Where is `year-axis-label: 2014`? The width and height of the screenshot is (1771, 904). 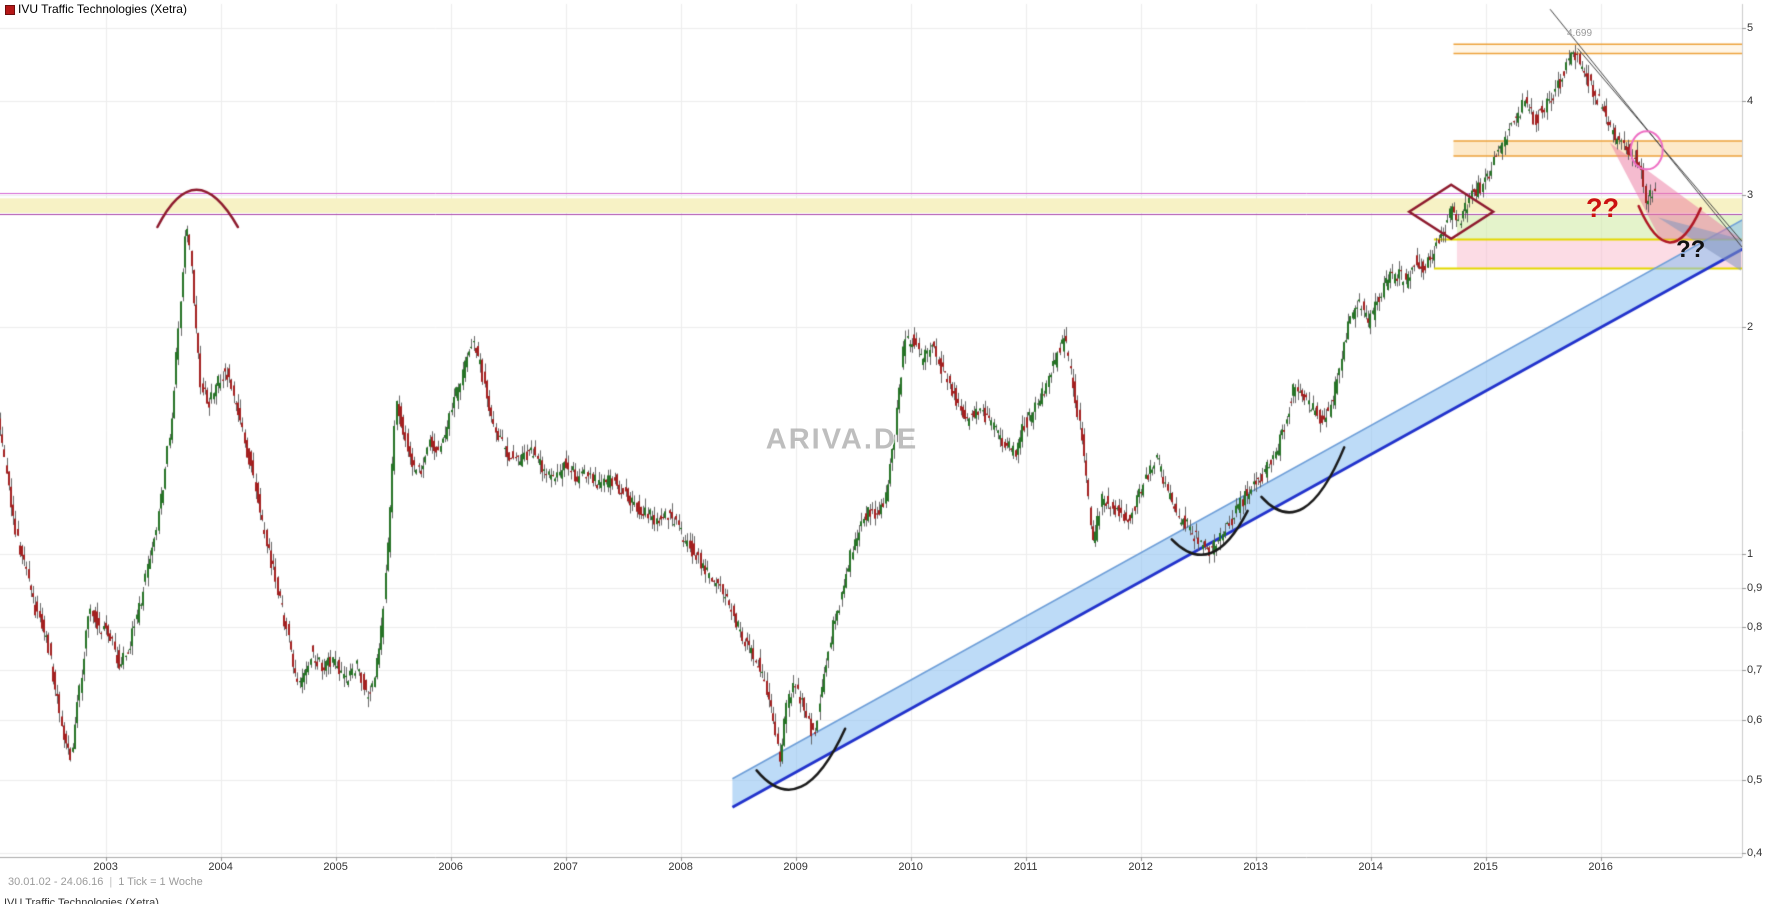 year-axis-label: 2014 is located at coordinates (1370, 867).